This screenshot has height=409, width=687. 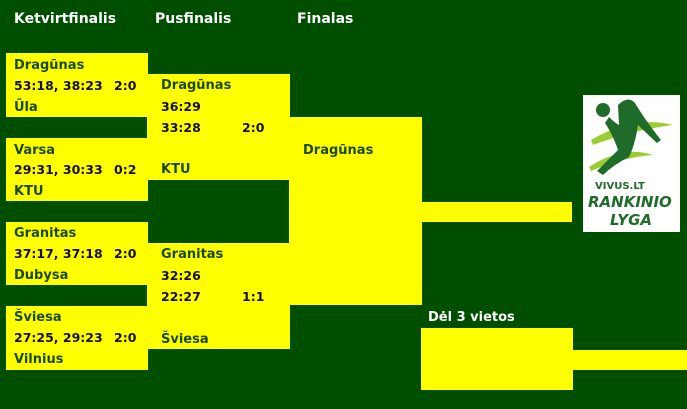 What do you see at coordinates (631, 137) in the screenshot?
I see `handball-player-icon` at bounding box center [631, 137].